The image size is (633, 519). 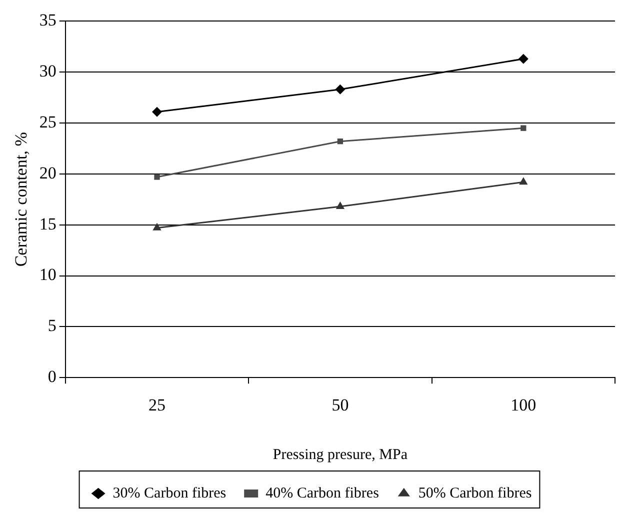 What do you see at coordinates (340, 454) in the screenshot?
I see `x-axis-title: Pressing presure, MPa` at bounding box center [340, 454].